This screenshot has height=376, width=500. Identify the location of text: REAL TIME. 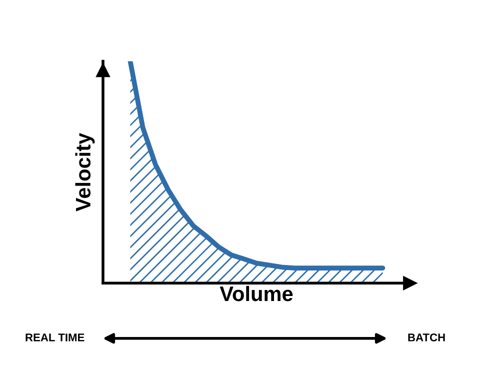
(55, 338).